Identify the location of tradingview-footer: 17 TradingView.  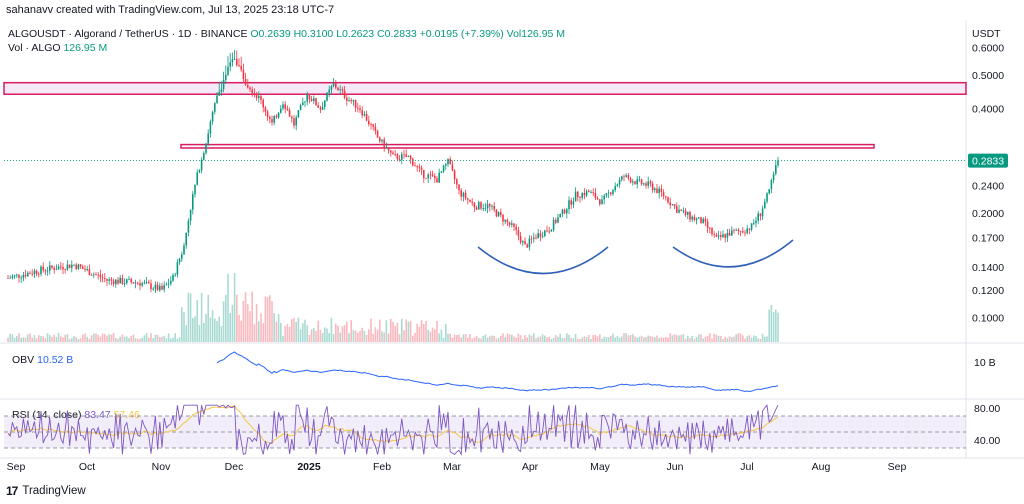
(46, 491).